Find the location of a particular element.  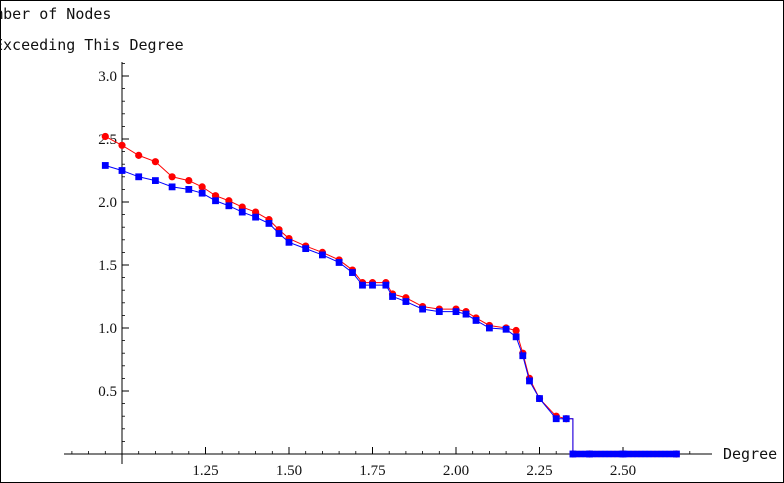

x-tick-label: 2.25 is located at coordinates (539, 471).